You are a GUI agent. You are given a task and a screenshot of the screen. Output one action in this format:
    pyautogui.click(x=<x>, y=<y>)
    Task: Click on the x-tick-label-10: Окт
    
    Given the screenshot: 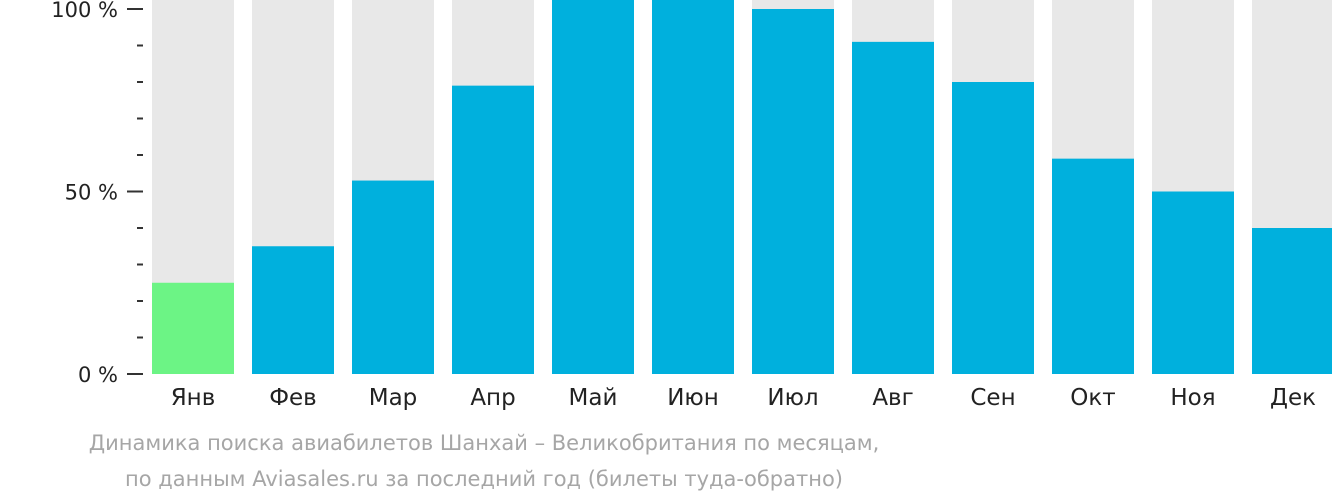 What is the action you would take?
    pyautogui.click(x=1092, y=398)
    